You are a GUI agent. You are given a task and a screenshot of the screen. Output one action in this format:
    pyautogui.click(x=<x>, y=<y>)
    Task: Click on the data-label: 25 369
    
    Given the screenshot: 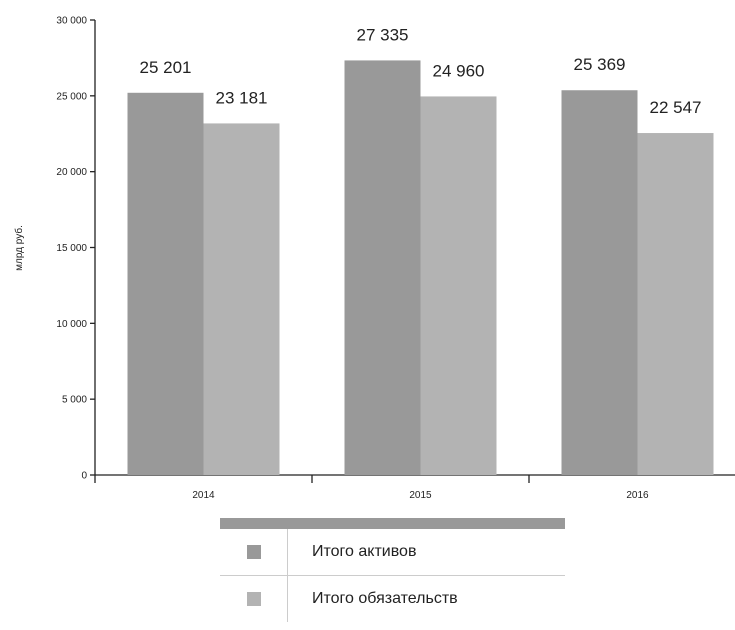 What is the action you would take?
    pyautogui.click(x=600, y=64)
    